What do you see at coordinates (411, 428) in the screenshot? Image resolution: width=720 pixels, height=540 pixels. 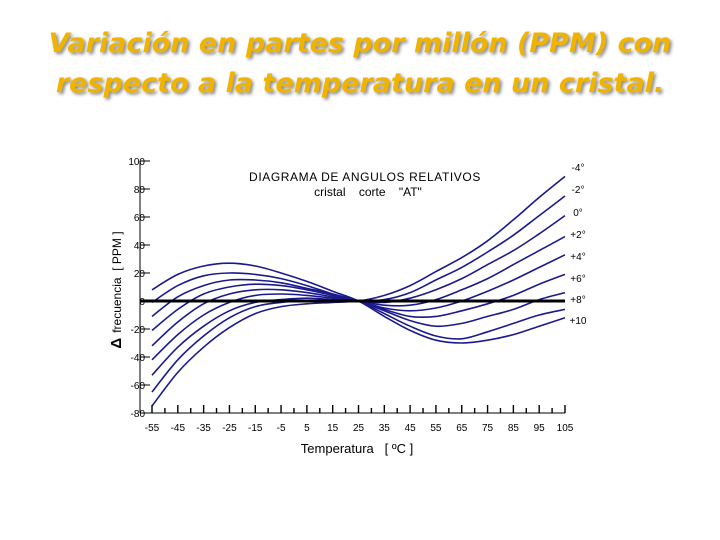 I see `x-tick-label: 45` at bounding box center [411, 428].